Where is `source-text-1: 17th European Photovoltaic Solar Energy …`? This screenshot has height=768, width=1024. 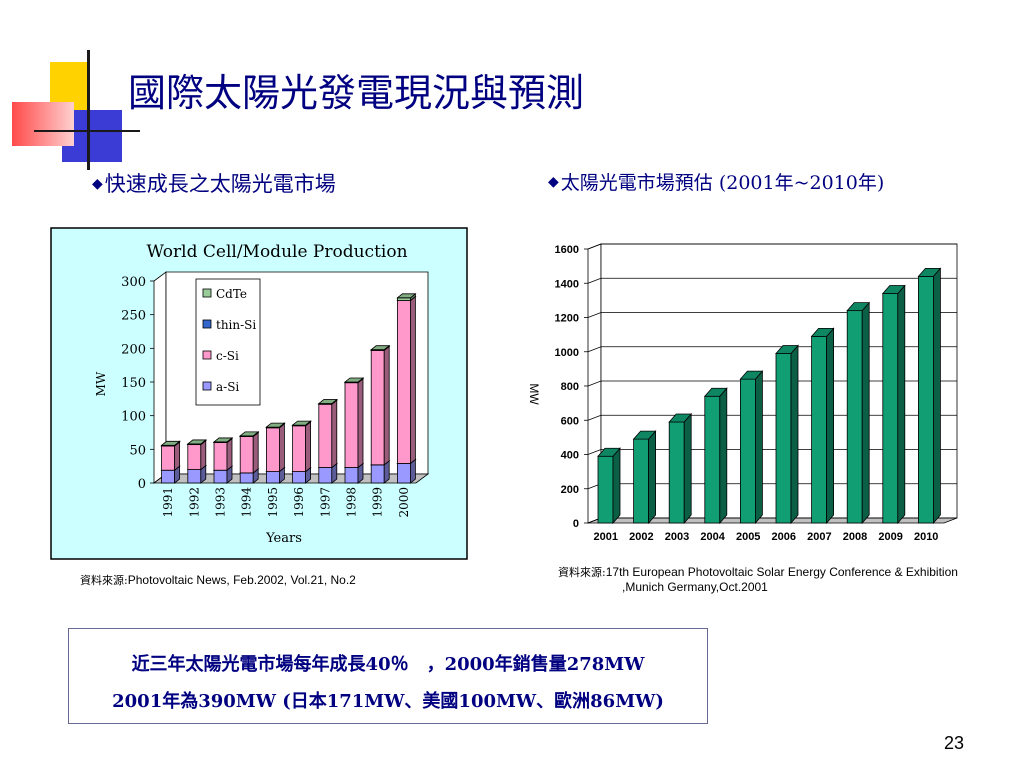
source-text-1: 17th European Photovoltaic Solar Energy … is located at coordinates (781, 572).